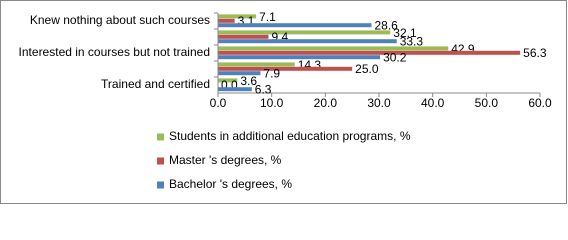  Describe the element at coordinates (326, 103) in the screenshot. I see `x-tick-label: 20.0` at that location.